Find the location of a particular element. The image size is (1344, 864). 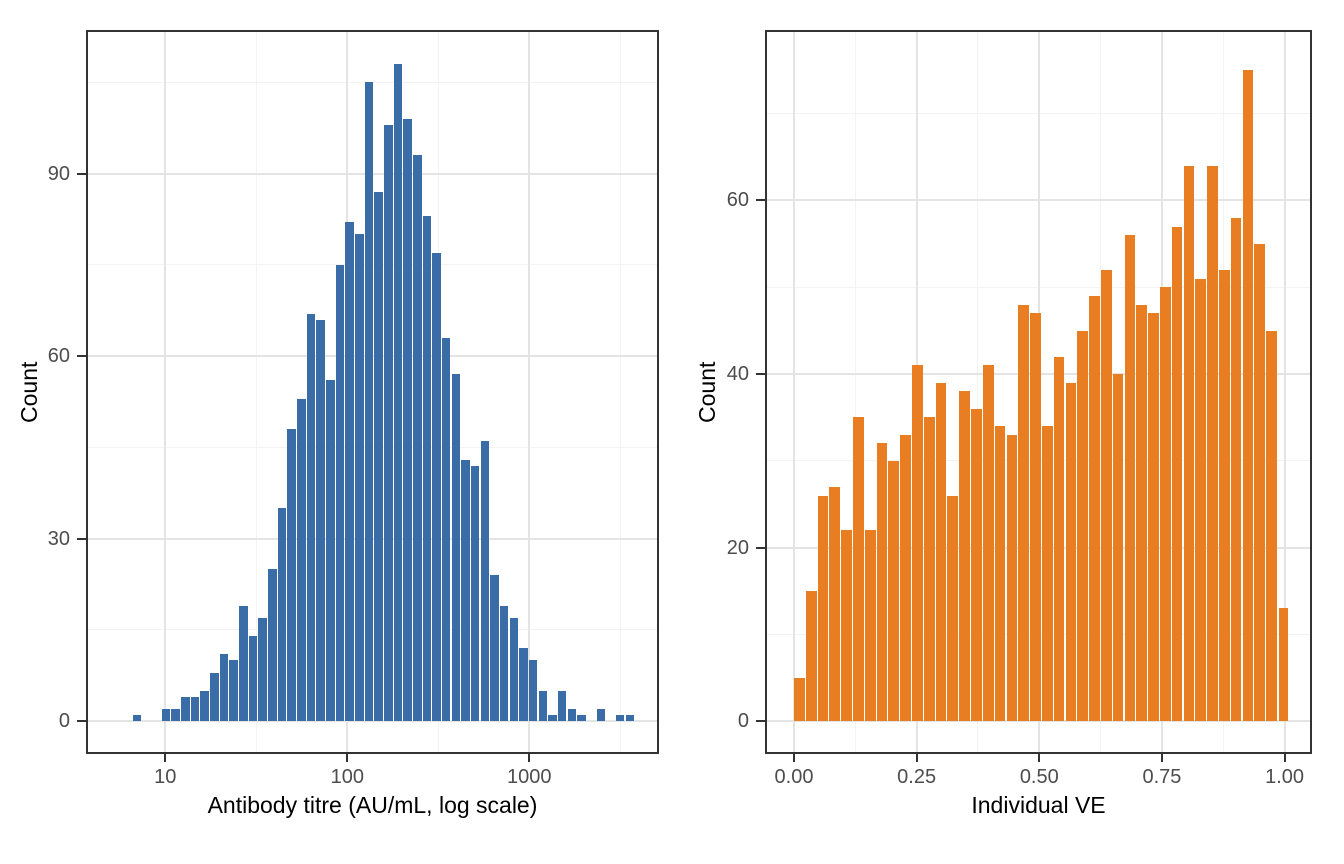

x-tick-label: 10 is located at coordinates (165, 777).